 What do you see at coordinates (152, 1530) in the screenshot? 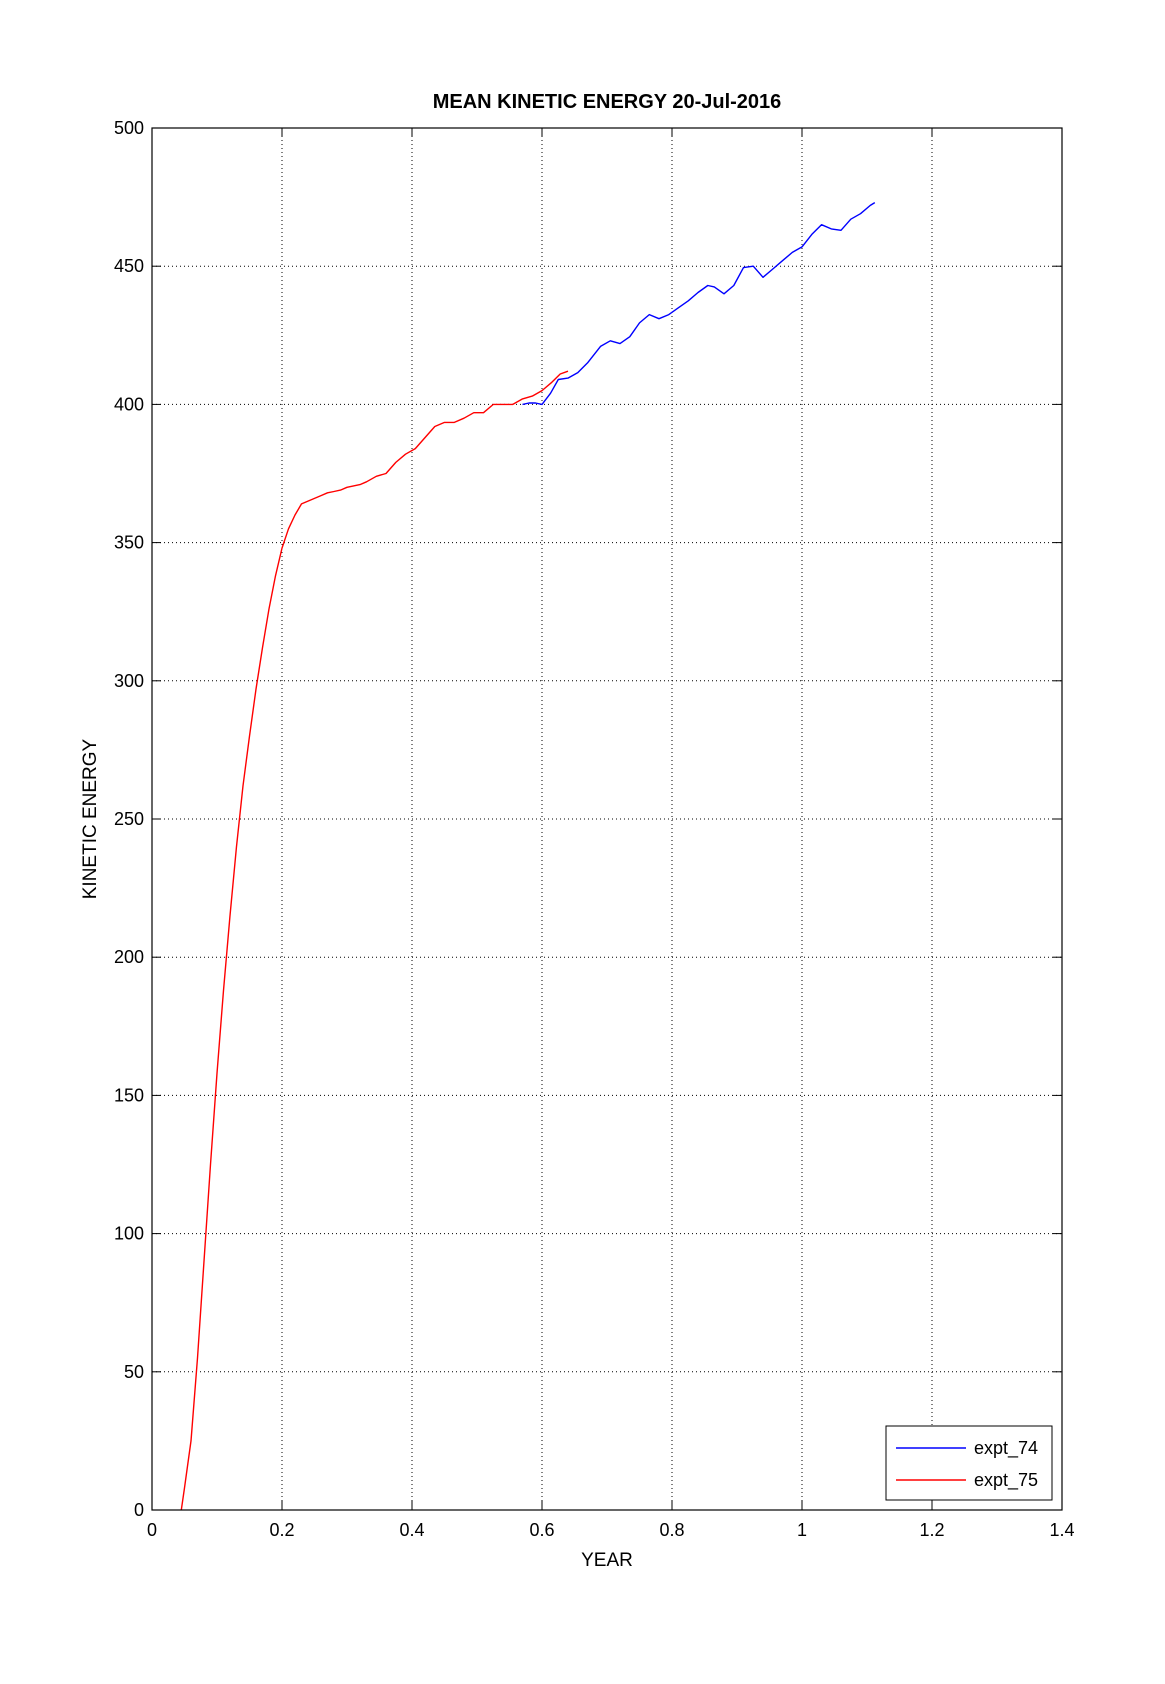
I see `x-tick-label: 0` at bounding box center [152, 1530].